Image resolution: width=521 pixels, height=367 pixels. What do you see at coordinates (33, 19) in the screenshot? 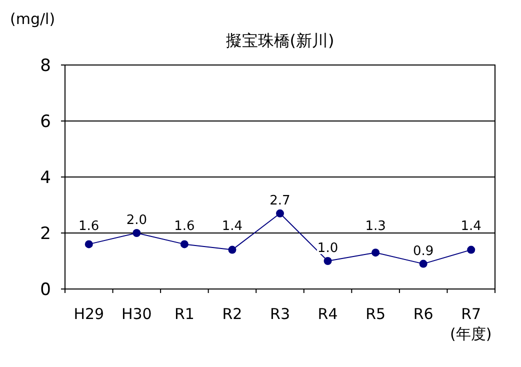
I see `y-axis-title: (mg/l)` at bounding box center [33, 19].